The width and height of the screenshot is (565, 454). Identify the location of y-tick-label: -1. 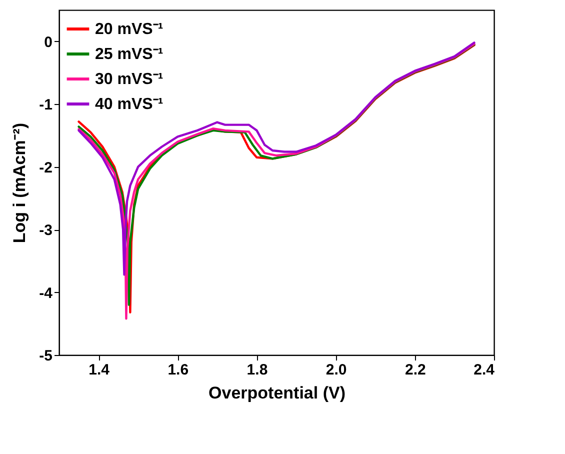
(45, 105).